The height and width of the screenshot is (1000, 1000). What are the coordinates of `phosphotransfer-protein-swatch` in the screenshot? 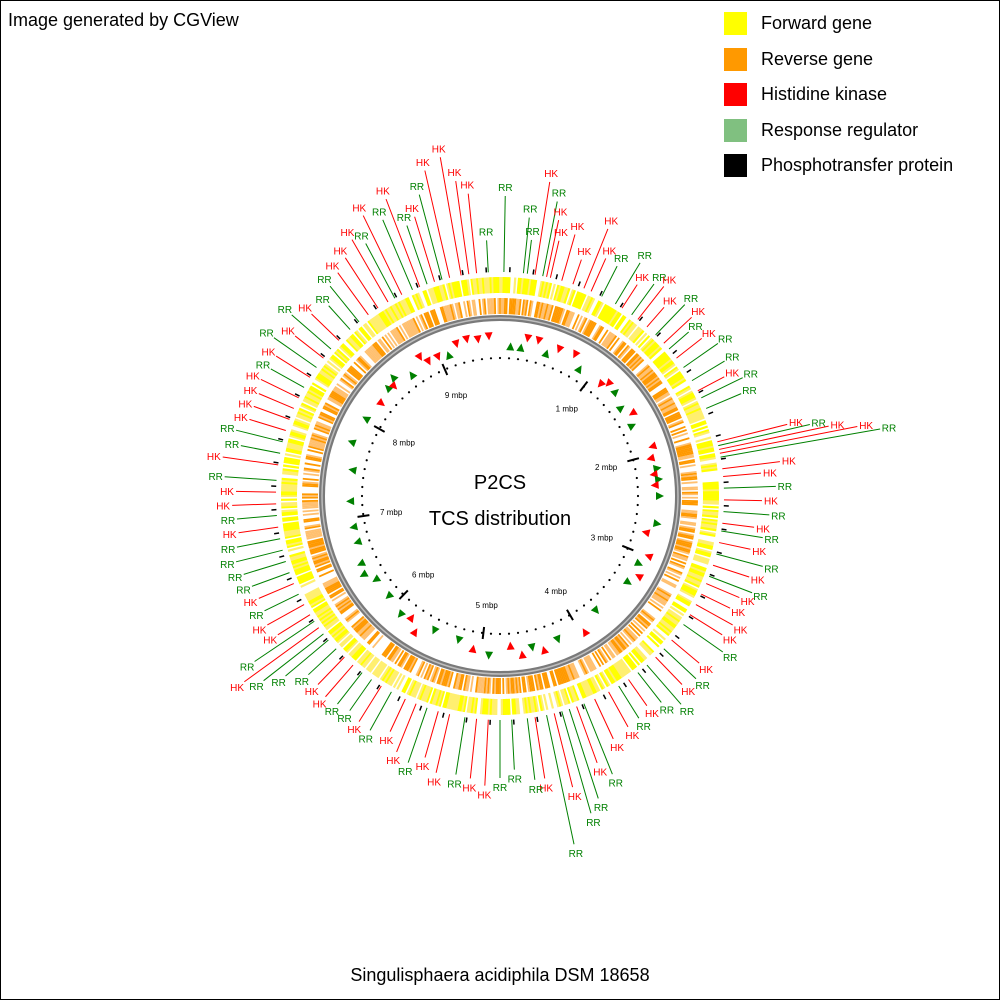 It's located at (735, 166).